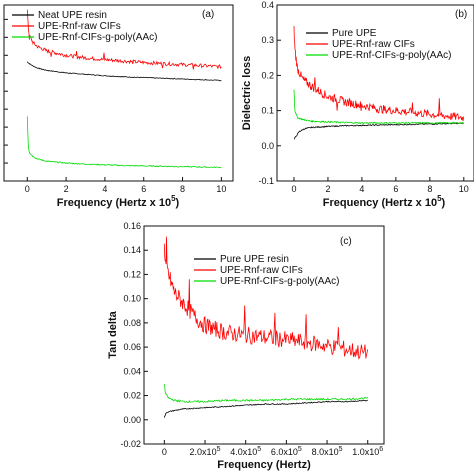 The image size is (474, 474). What do you see at coordinates (132, 250) in the screenshot?
I see `y-tick-label: 0.14` at bounding box center [132, 250].